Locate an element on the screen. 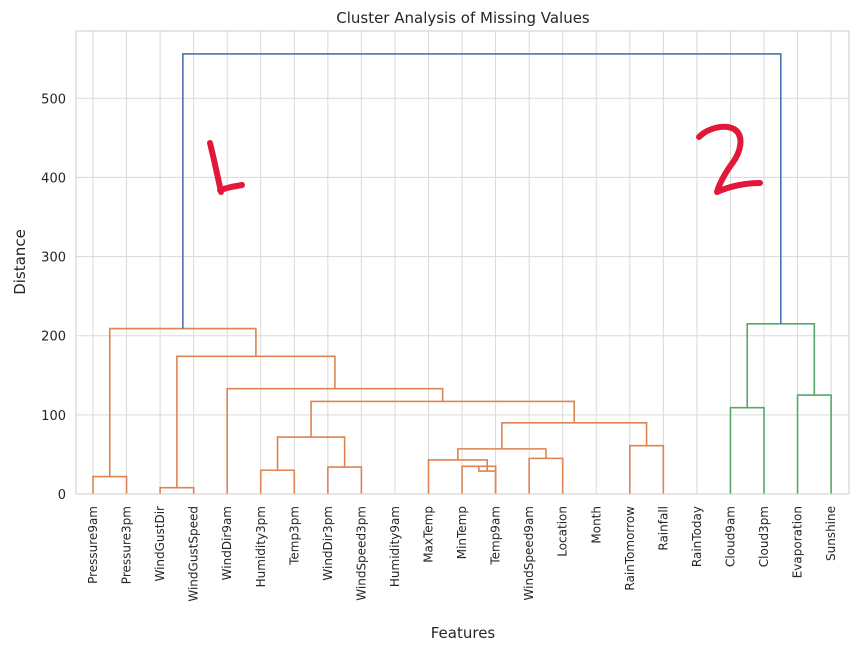 This screenshot has width=860, height=651. x-tick-label: Temp3pm is located at coordinates (294, 536).